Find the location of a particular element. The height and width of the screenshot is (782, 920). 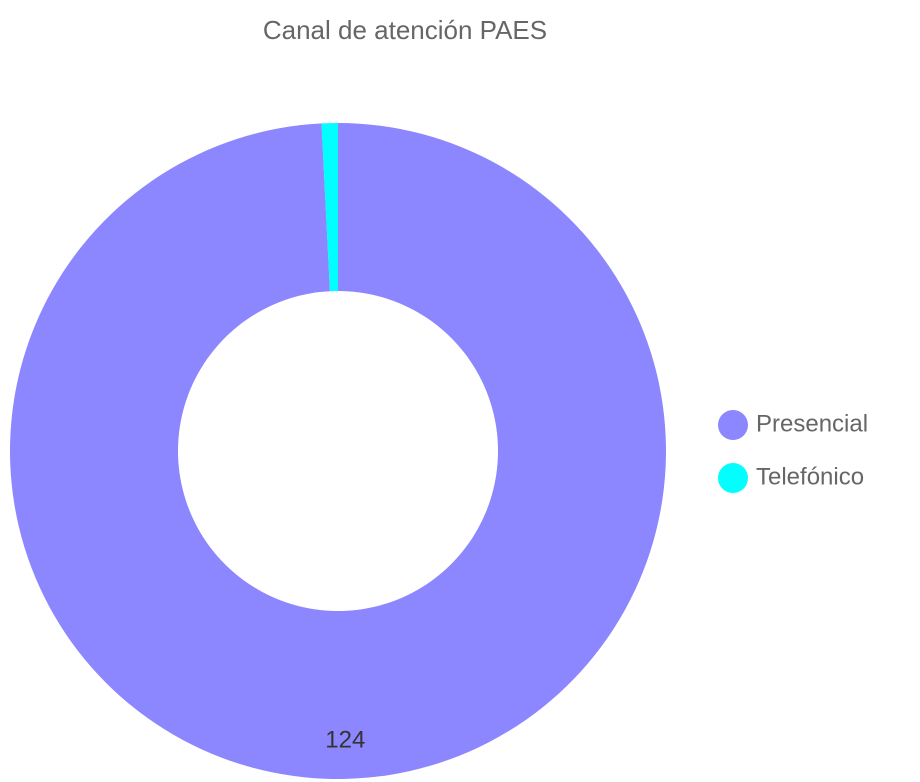

chart-title: Canal de atención PAES is located at coordinates (405, 30).